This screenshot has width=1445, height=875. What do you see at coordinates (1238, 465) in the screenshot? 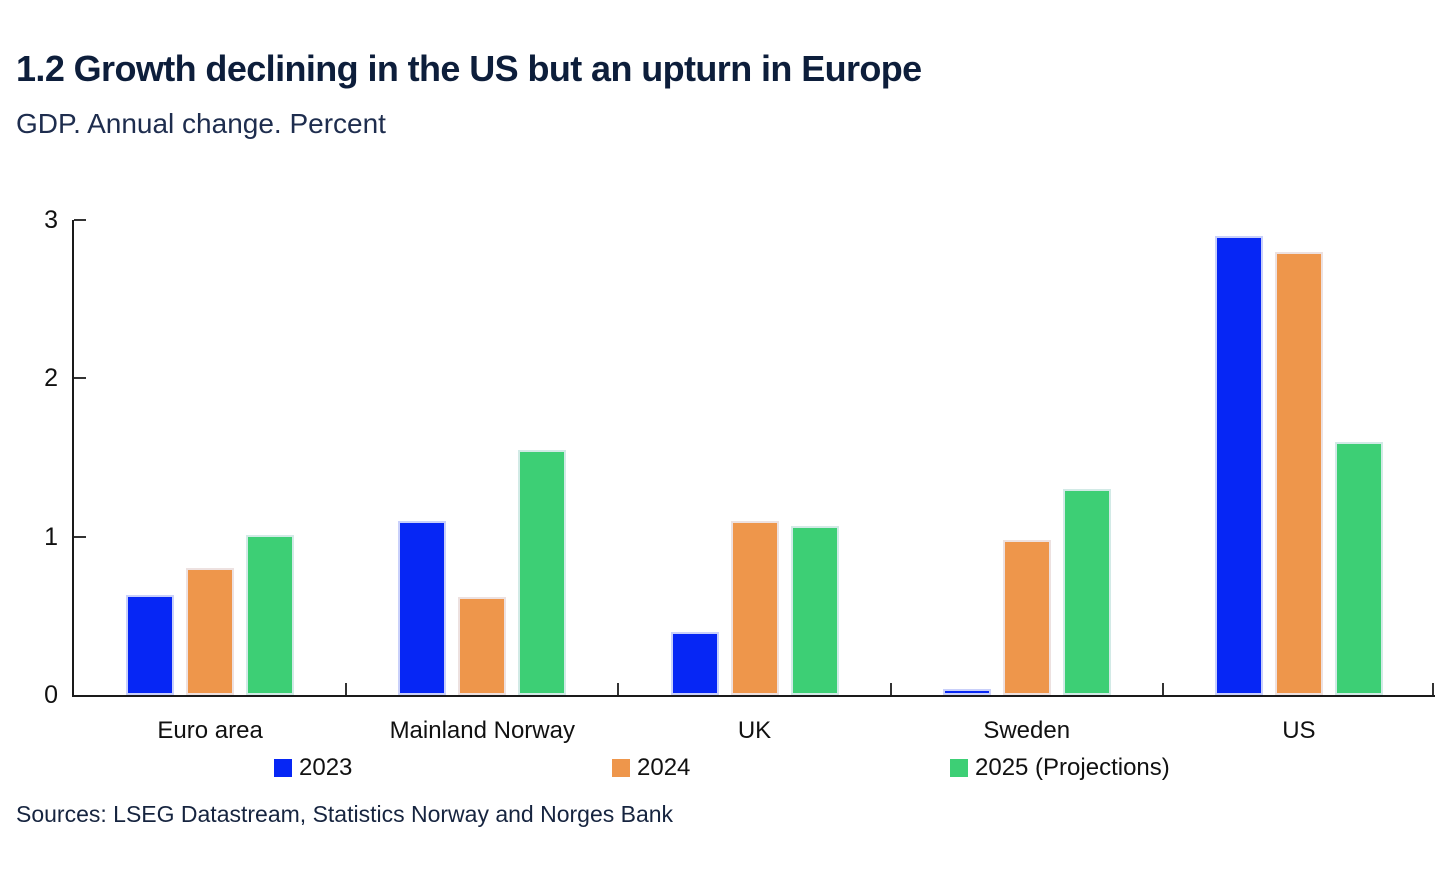
I see `bar-us-2023` at bounding box center [1238, 465].